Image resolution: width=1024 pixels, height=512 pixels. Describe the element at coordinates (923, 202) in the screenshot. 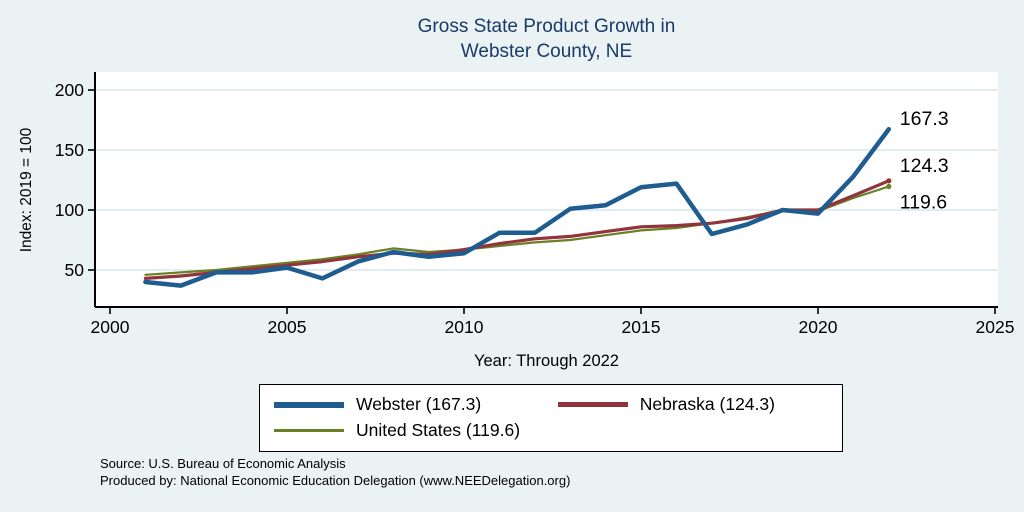

I see `end-label-united_states: 119.6` at that location.